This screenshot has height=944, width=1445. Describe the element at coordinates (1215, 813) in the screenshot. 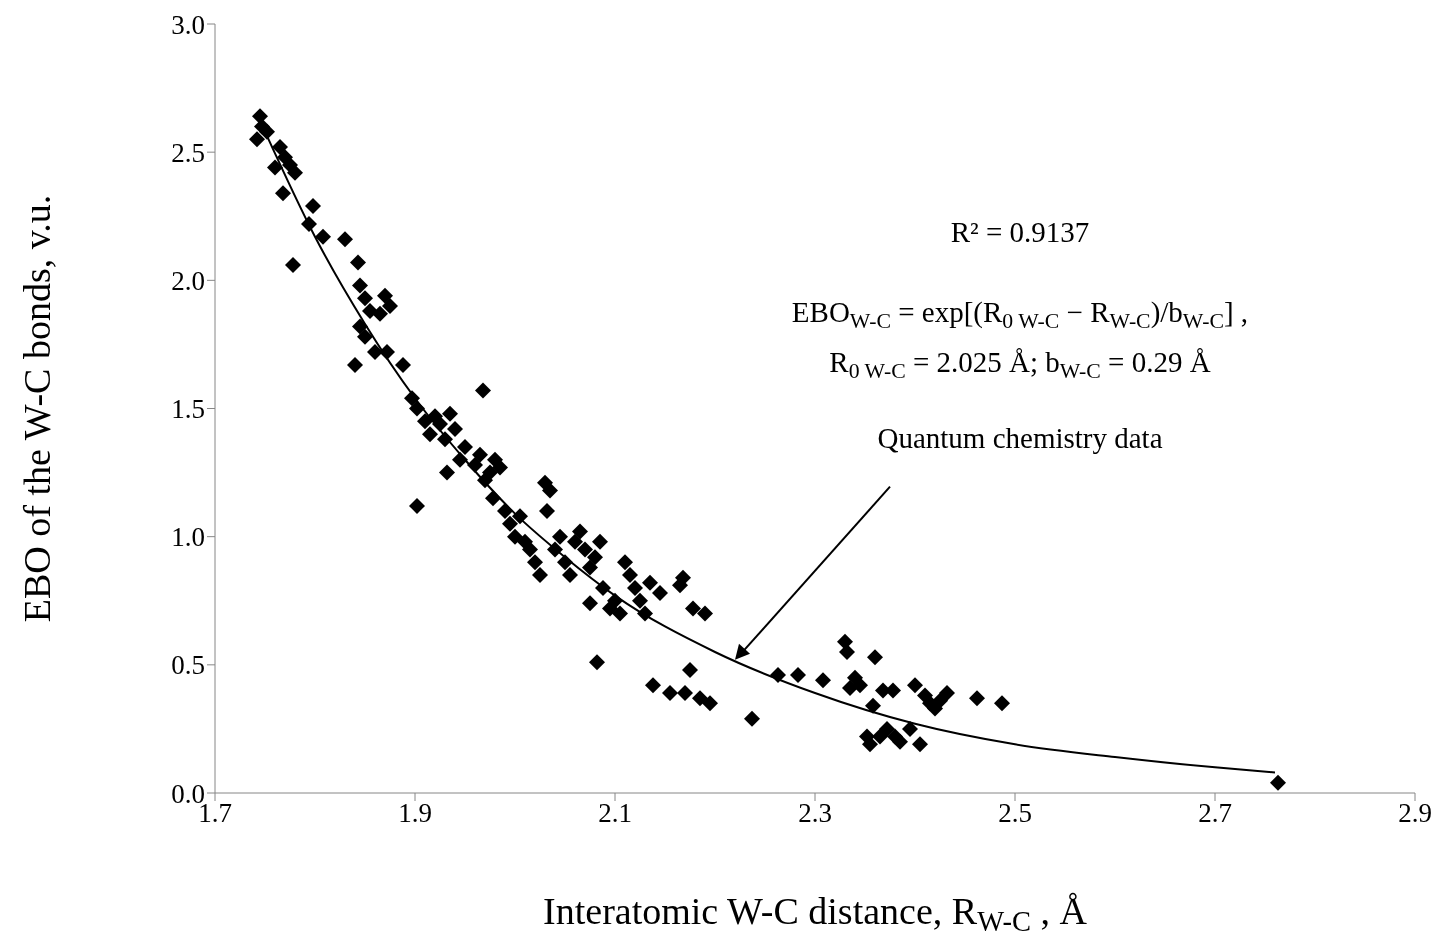

I see `x-tick-label: 2.7` at that location.